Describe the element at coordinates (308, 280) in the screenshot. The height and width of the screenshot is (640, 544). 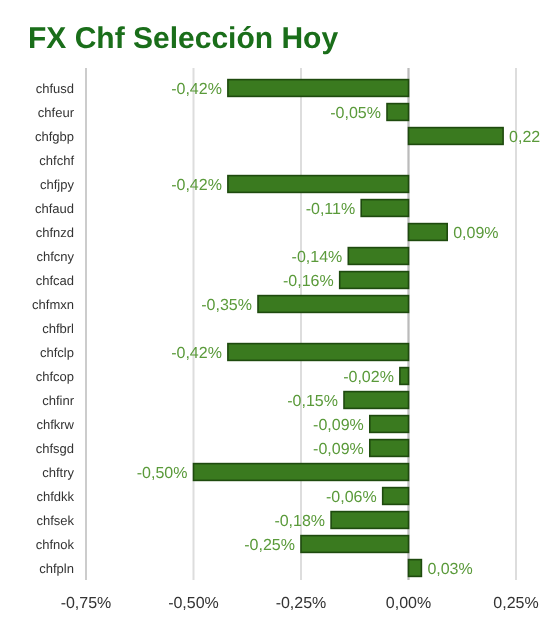
I see `data-label: -0,16%` at that location.